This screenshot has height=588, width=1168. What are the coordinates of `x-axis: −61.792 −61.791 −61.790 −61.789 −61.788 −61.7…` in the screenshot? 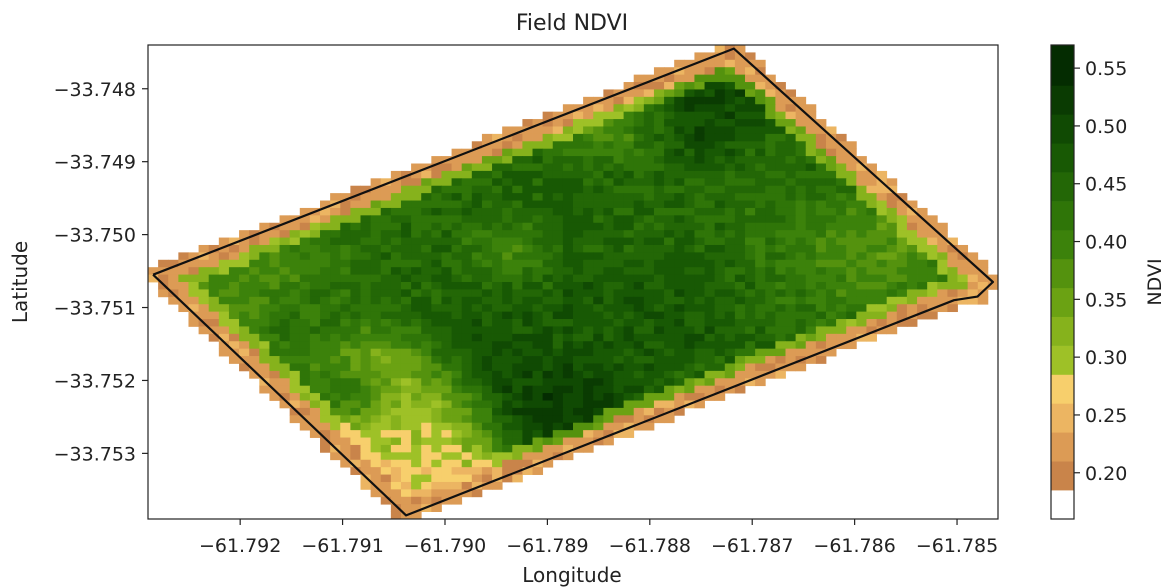 It's located at (598, 538).